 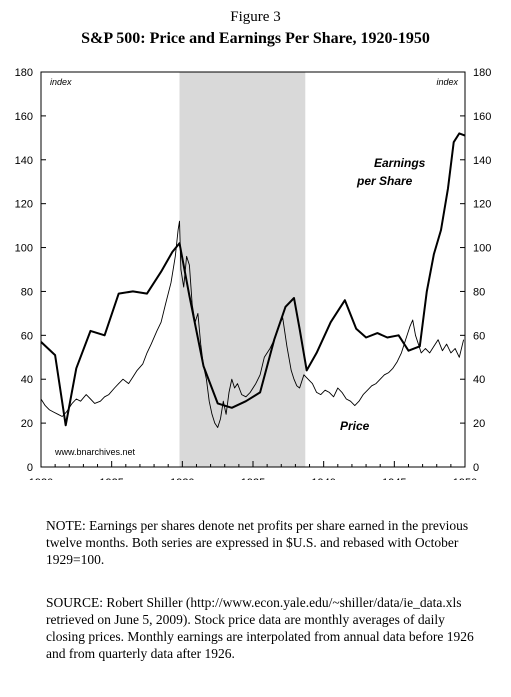 What do you see at coordinates (24, 249) in the screenshot?
I see `y-tick-label-left: 100` at bounding box center [24, 249].